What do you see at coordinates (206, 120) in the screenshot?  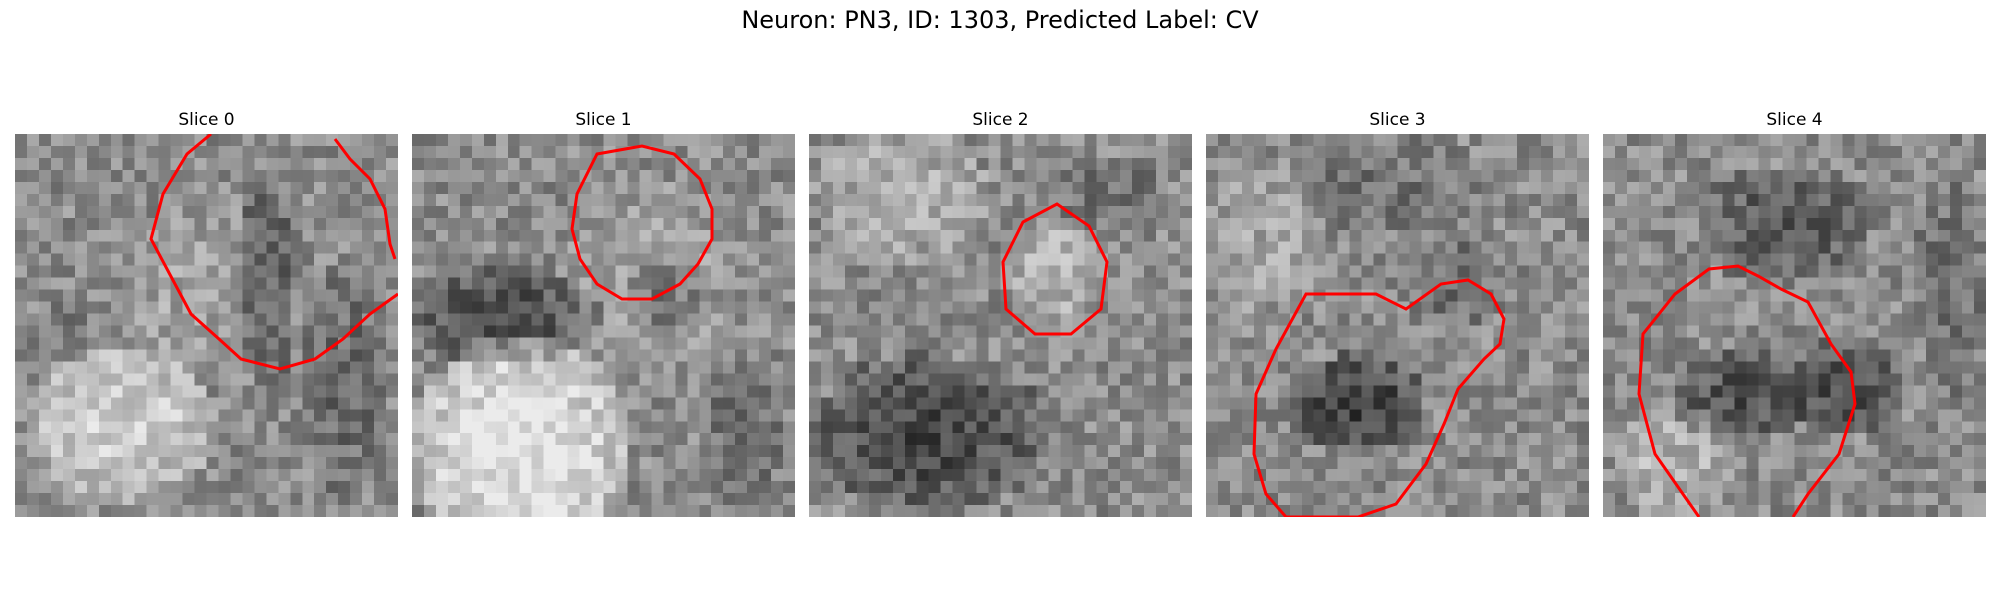 I see `slice-title-0: Slice 0` at bounding box center [206, 120].